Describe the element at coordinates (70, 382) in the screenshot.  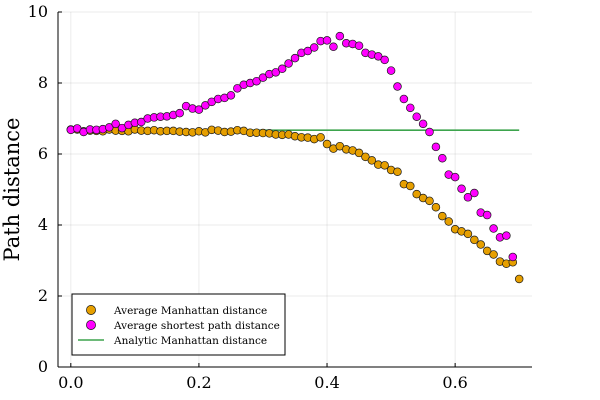
I see `x-tick-label: 0.0` at that location.